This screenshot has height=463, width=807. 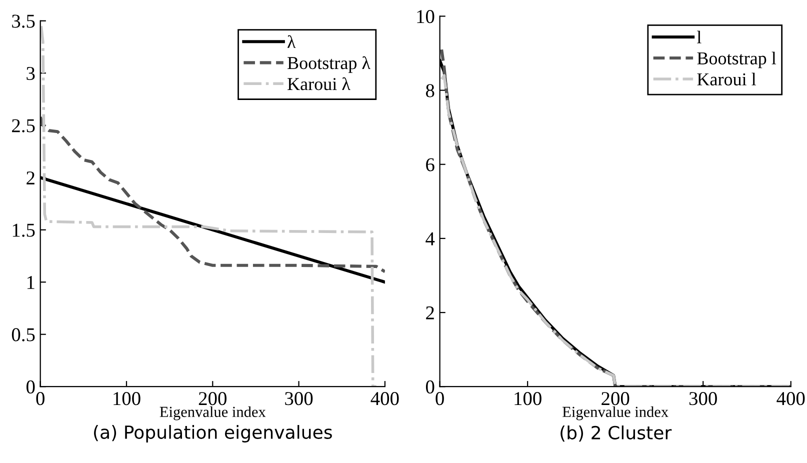 I want to click on text: (b) 2 Cluster, so click(x=616, y=433).